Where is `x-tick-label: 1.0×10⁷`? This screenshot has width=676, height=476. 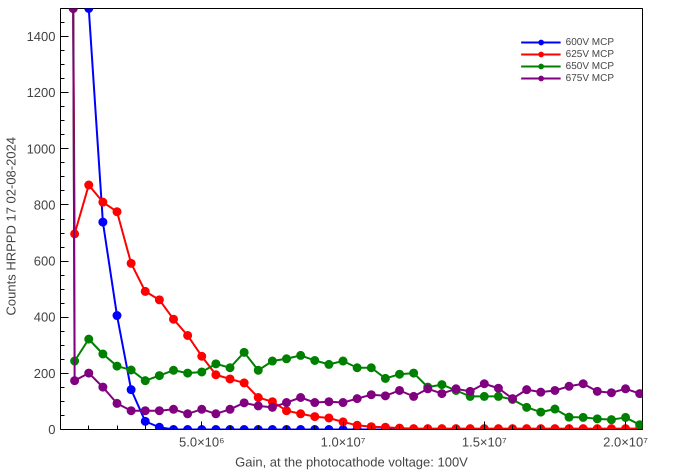 x-tick-label: 1.0×10⁷ is located at coordinates (343, 442).